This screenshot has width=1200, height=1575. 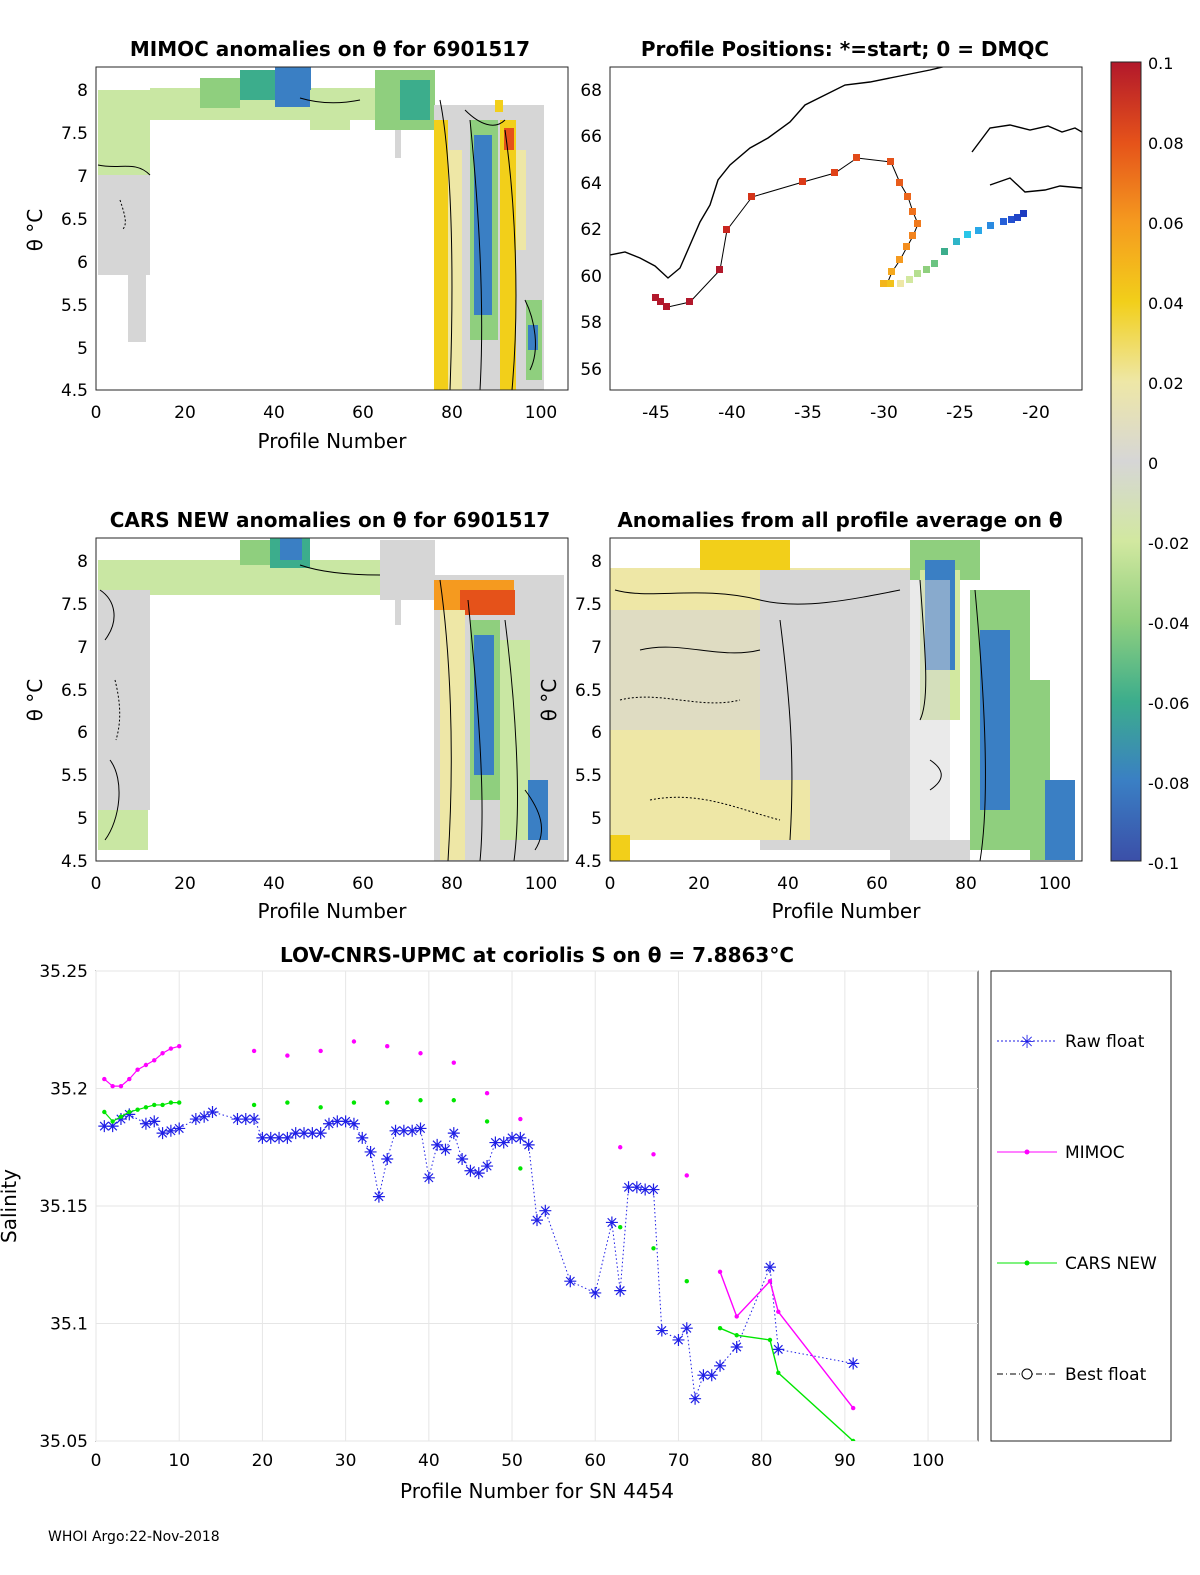 I want to click on cars-yticks: 8 7.5 7 6.5 6 5.5 5 4.5, so click(x=74, y=712).